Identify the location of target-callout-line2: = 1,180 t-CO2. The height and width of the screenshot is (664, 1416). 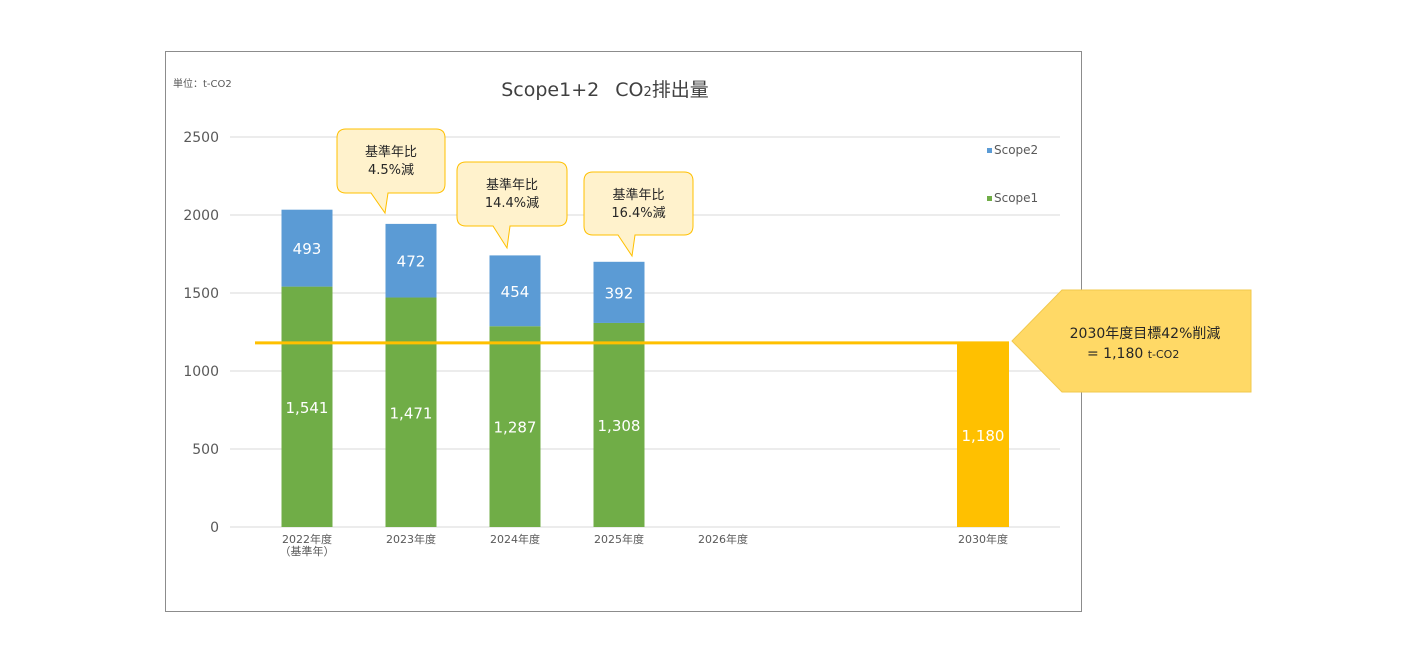
(1133, 354).